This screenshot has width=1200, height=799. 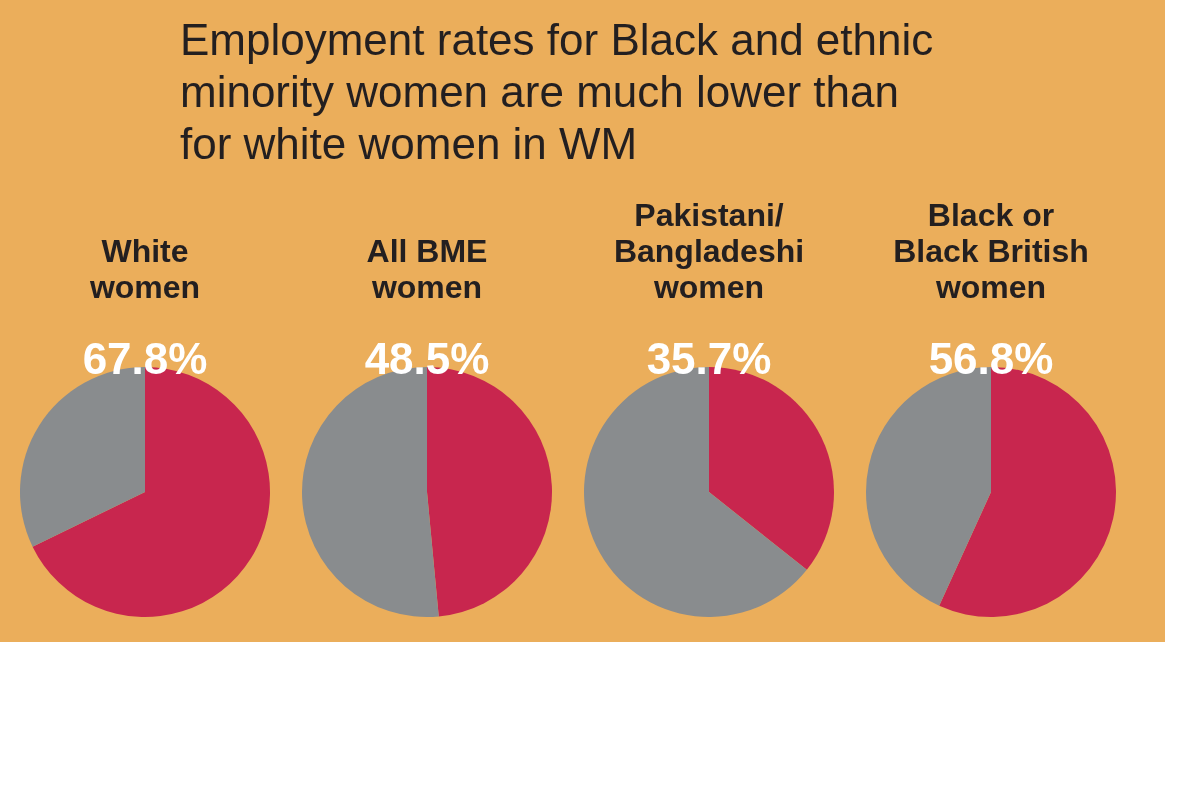 What do you see at coordinates (427, 269) in the screenshot?
I see `chart-title: All BME women` at bounding box center [427, 269].